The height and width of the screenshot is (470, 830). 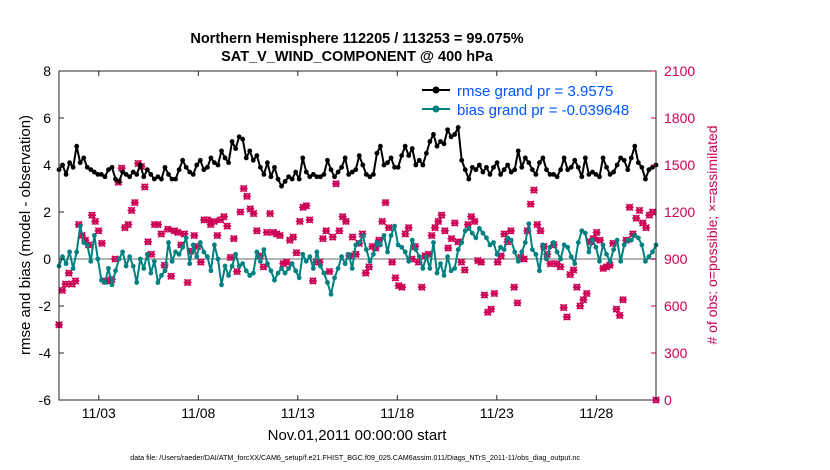 I want to click on legend-rmse-marker, so click(x=436, y=90).